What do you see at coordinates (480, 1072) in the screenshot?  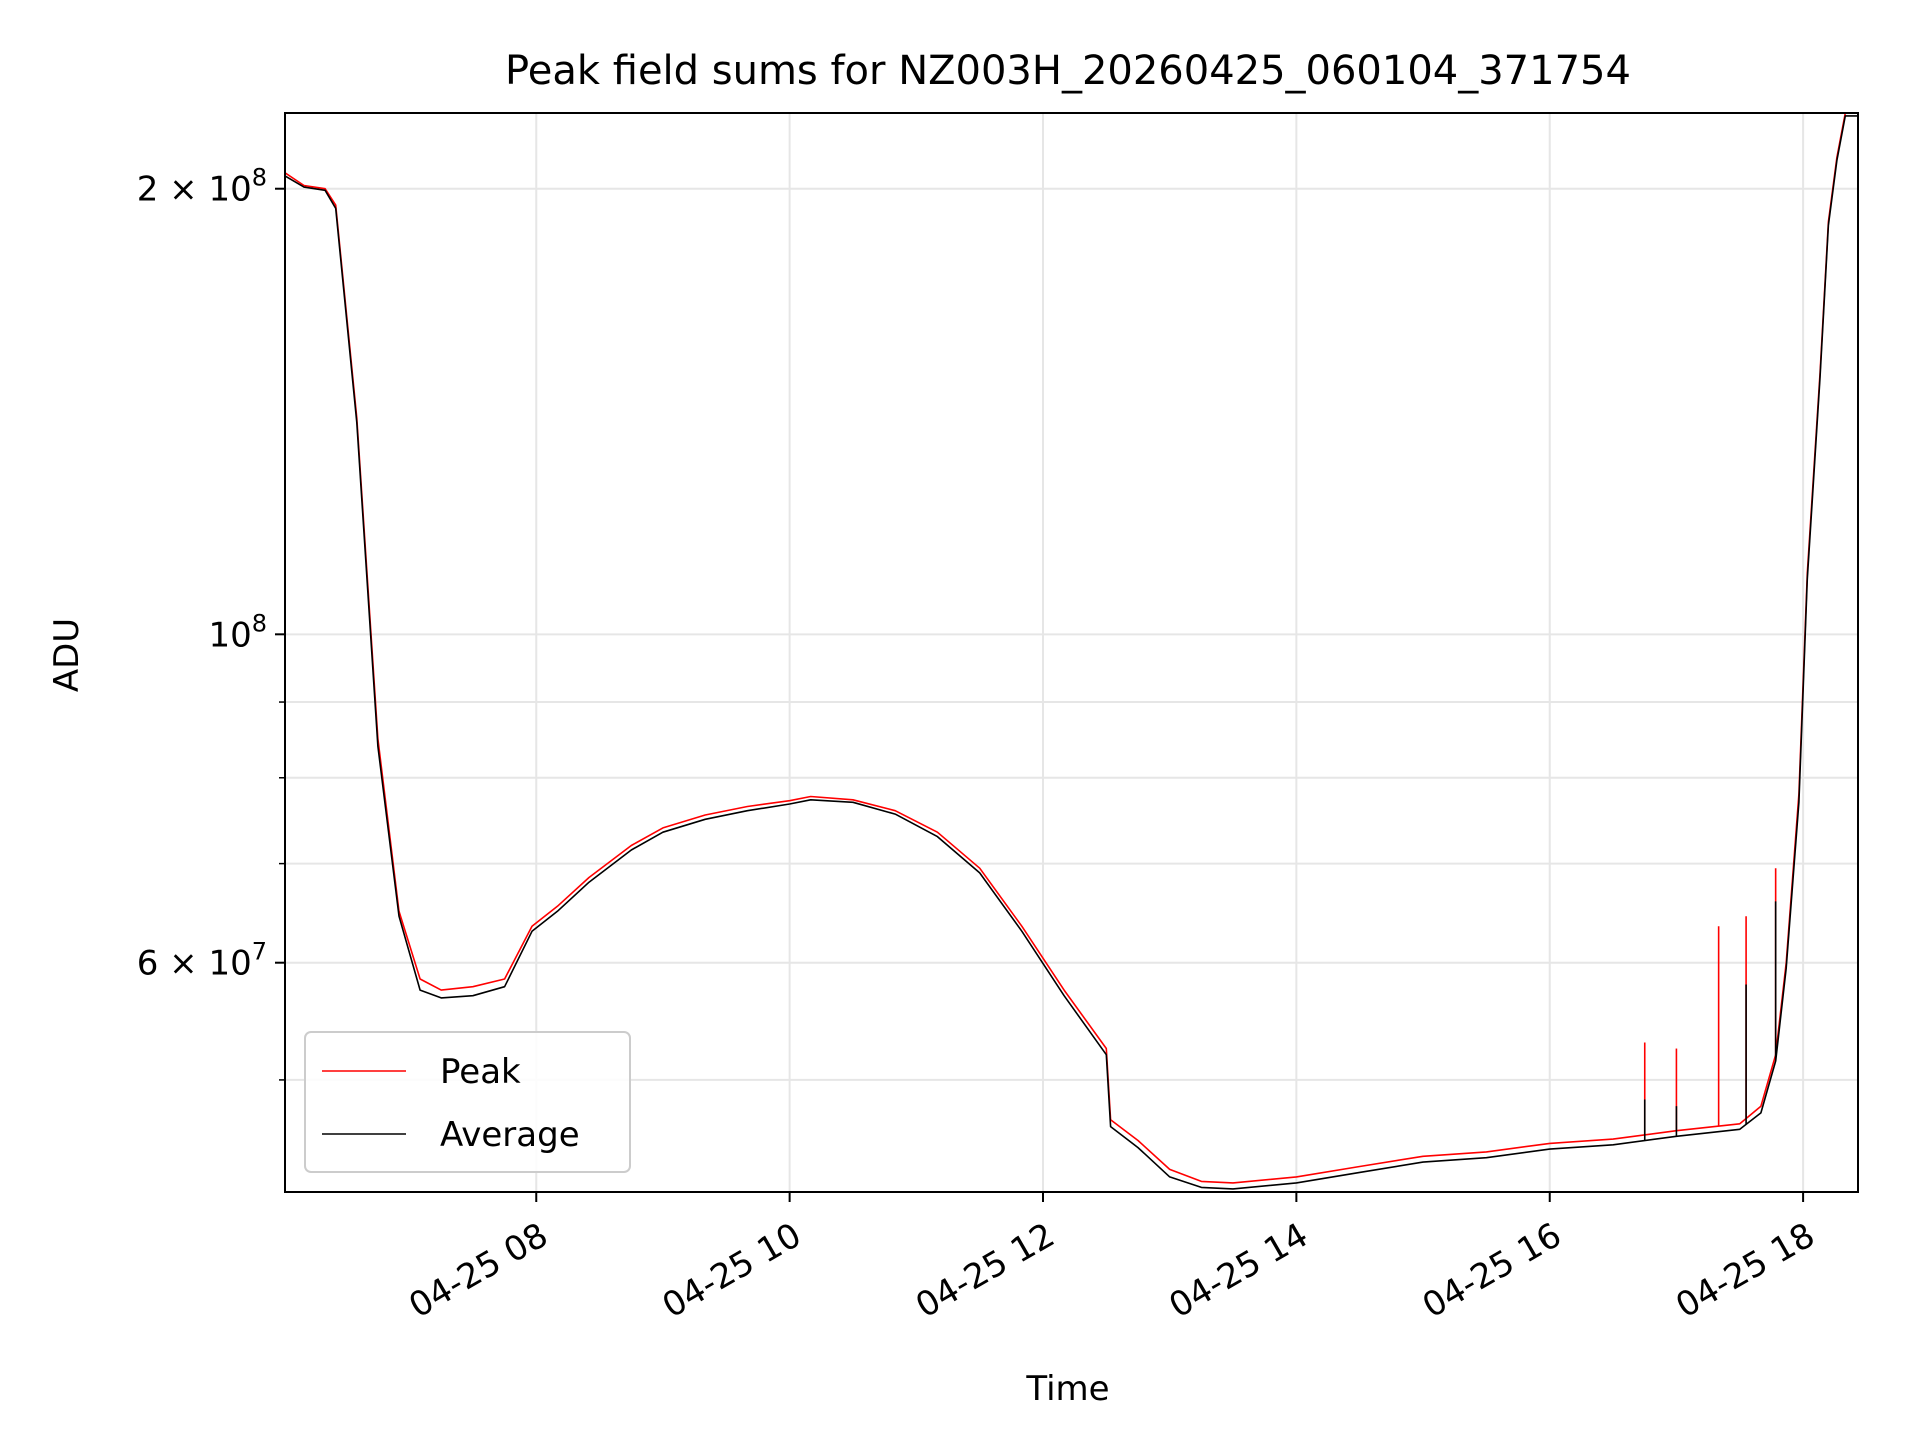 I see `legend-peak-label: Peak` at bounding box center [480, 1072].